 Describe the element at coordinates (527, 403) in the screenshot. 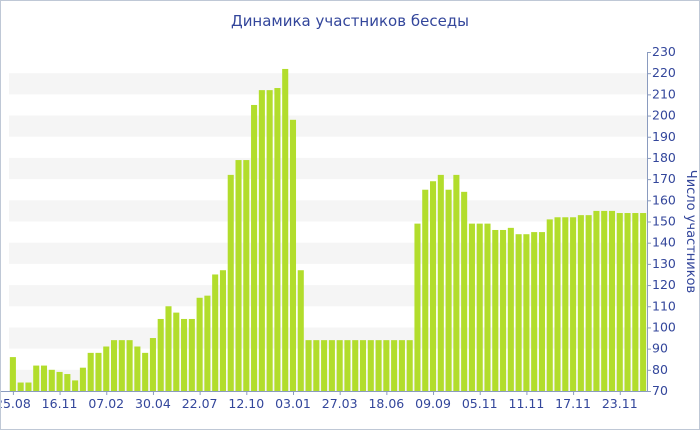

I see `x-tick-label: 11.11` at that location.